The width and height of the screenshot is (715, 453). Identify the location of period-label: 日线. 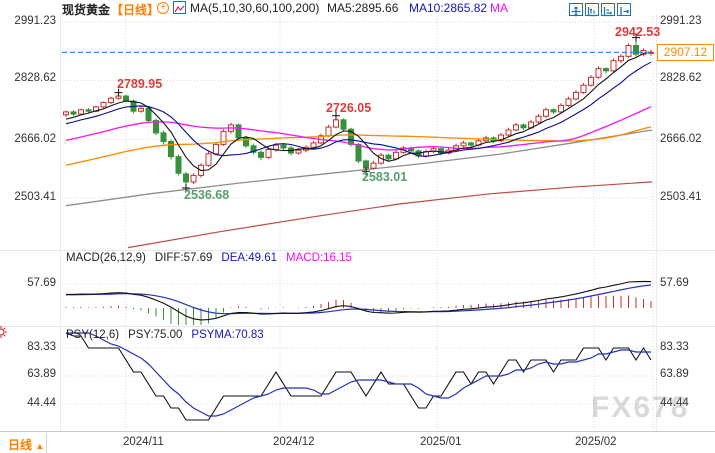
(20, 445).